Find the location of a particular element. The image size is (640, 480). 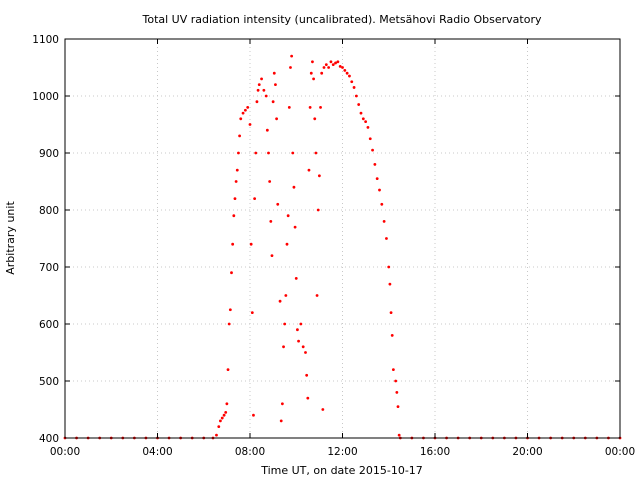

y-tick-label: 800 is located at coordinates (49, 211).